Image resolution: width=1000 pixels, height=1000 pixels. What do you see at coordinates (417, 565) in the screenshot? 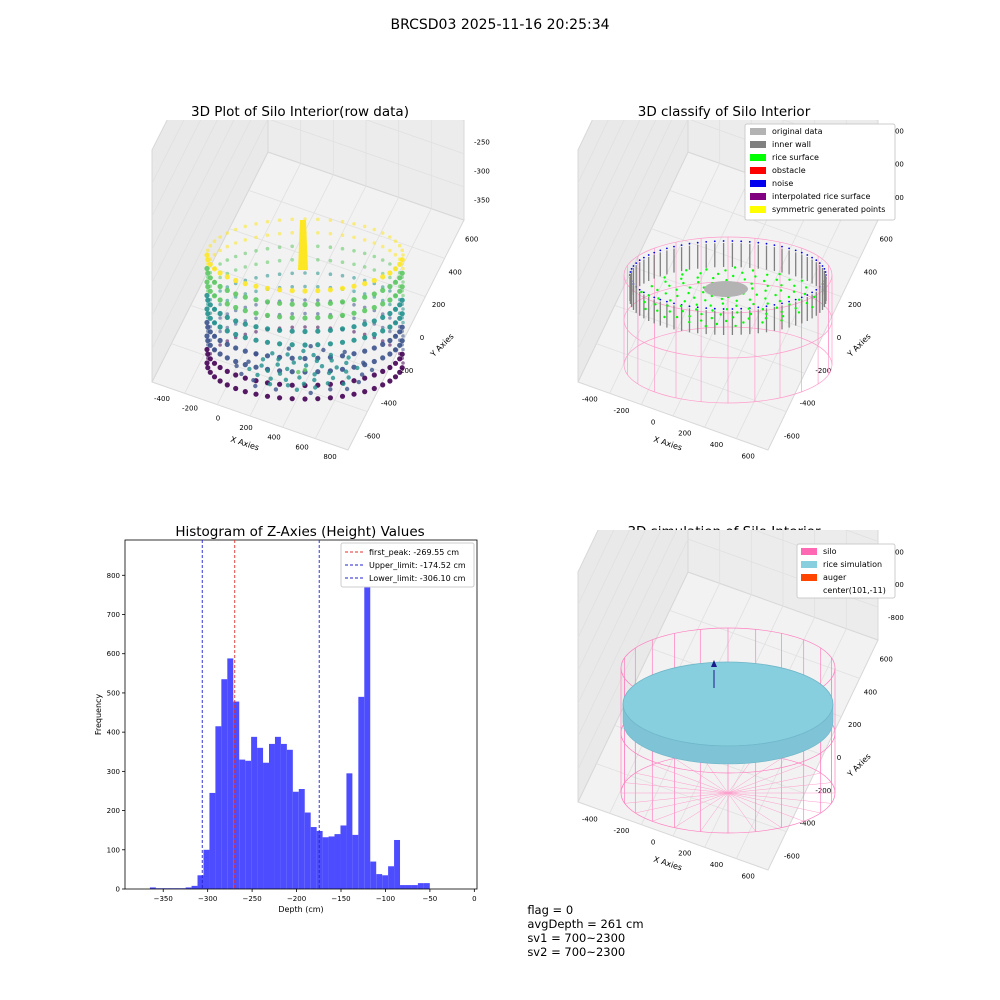
I see `legend-label: Upper_limit: -174.52 cm` at bounding box center [417, 565].